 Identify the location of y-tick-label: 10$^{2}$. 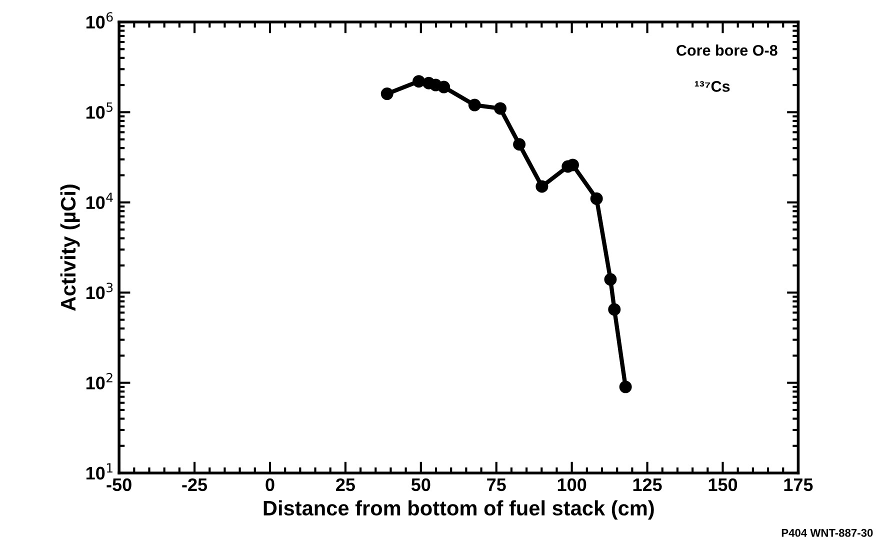
(99, 381).